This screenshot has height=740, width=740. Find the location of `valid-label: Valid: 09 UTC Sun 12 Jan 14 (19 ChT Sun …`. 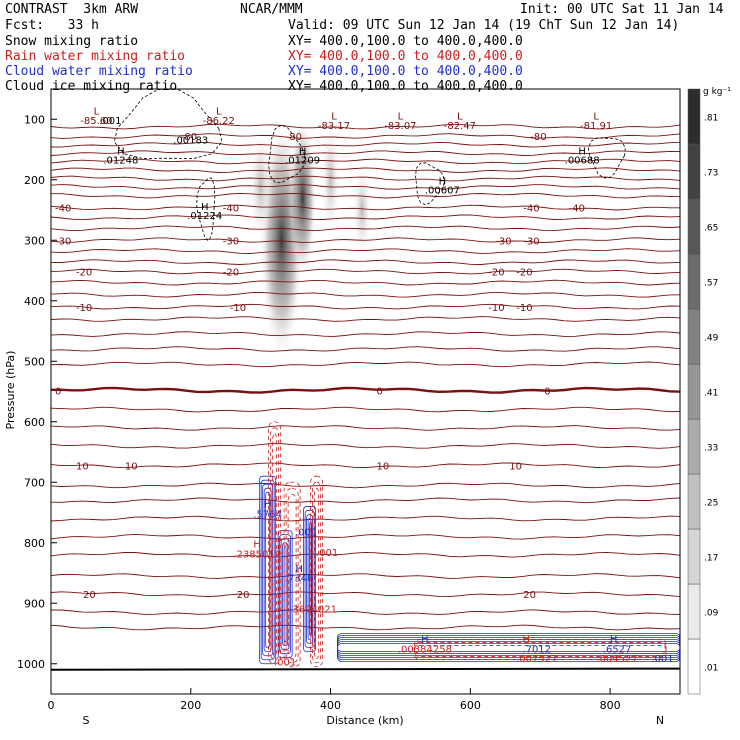

valid-label: Valid: 09 UTC Sun 12 Jan 14 (19 ChT Sun … is located at coordinates (484, 25).